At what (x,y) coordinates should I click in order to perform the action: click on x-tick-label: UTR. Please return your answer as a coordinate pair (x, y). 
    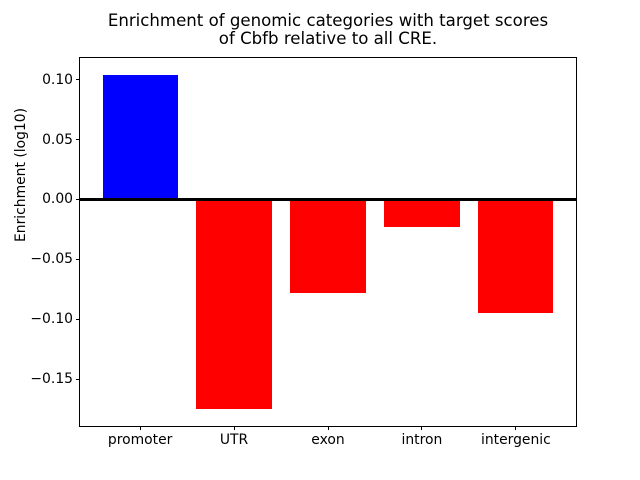
    Looking at the image, I should click on (234, 440).